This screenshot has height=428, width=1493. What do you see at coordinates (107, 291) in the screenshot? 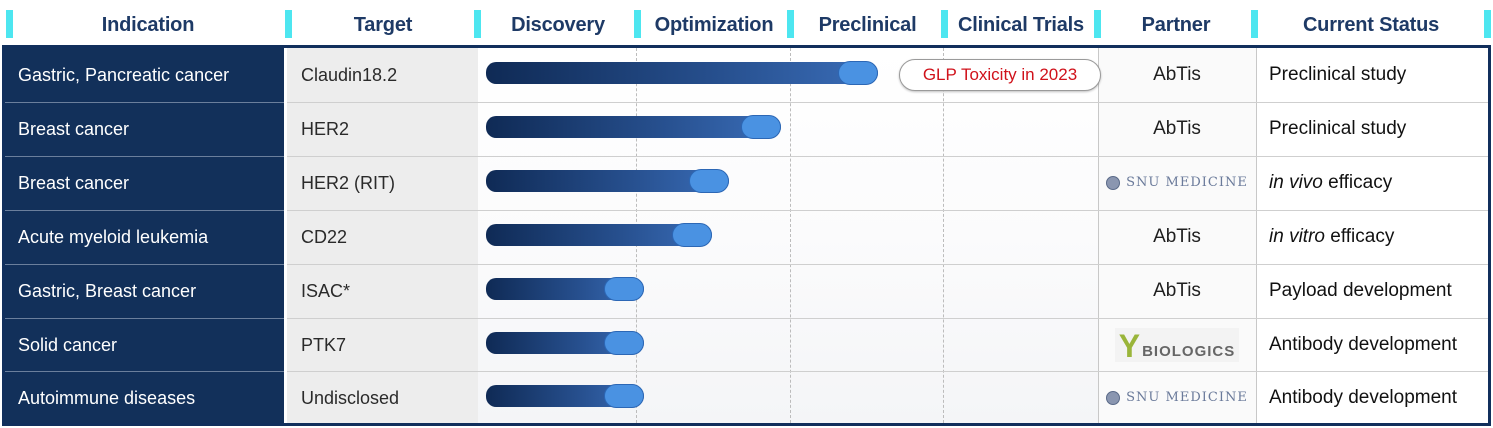
I see `indication-cell: Gastric, Breast cancer` at bounding box center [107, 291].